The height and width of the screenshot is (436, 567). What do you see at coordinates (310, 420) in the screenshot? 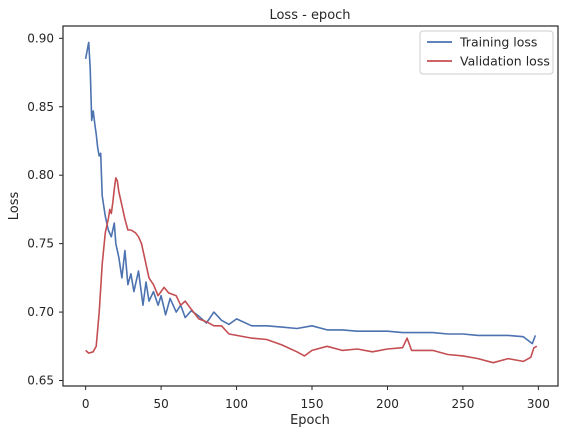
I see `x-axis-label: Epoch` at bounding box center [310, 420].